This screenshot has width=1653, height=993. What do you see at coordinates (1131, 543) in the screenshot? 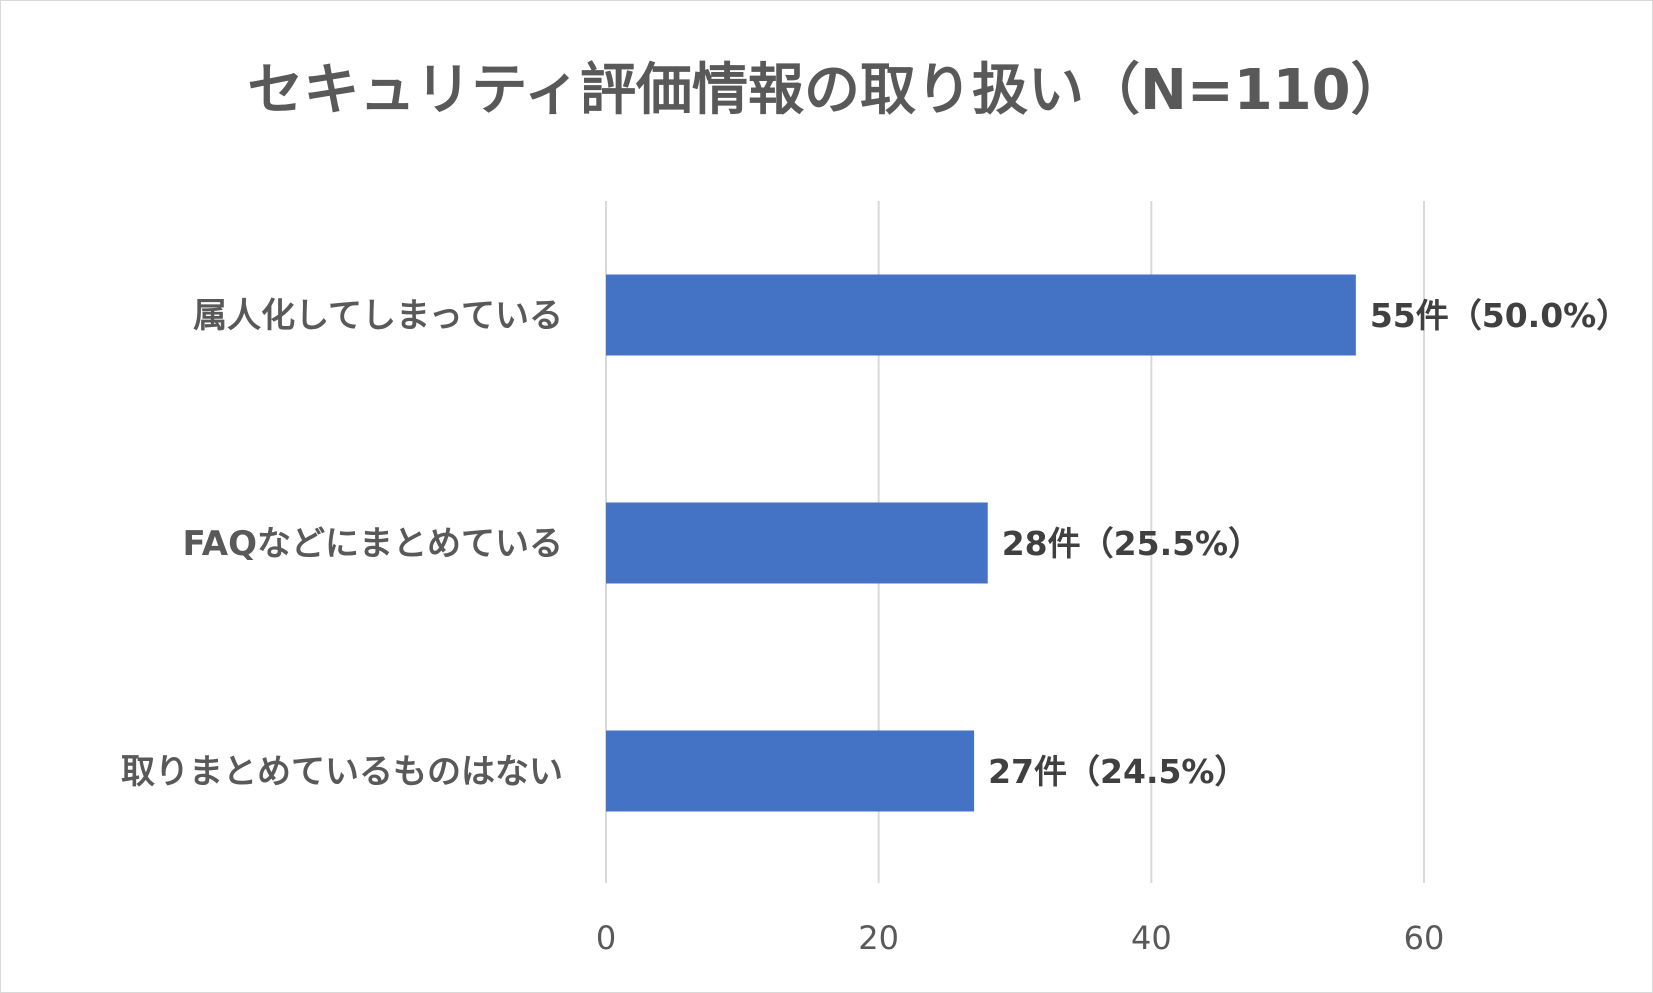
I see `data-label-2: 28件（25.5%）` at bounding box center [1131, 543].